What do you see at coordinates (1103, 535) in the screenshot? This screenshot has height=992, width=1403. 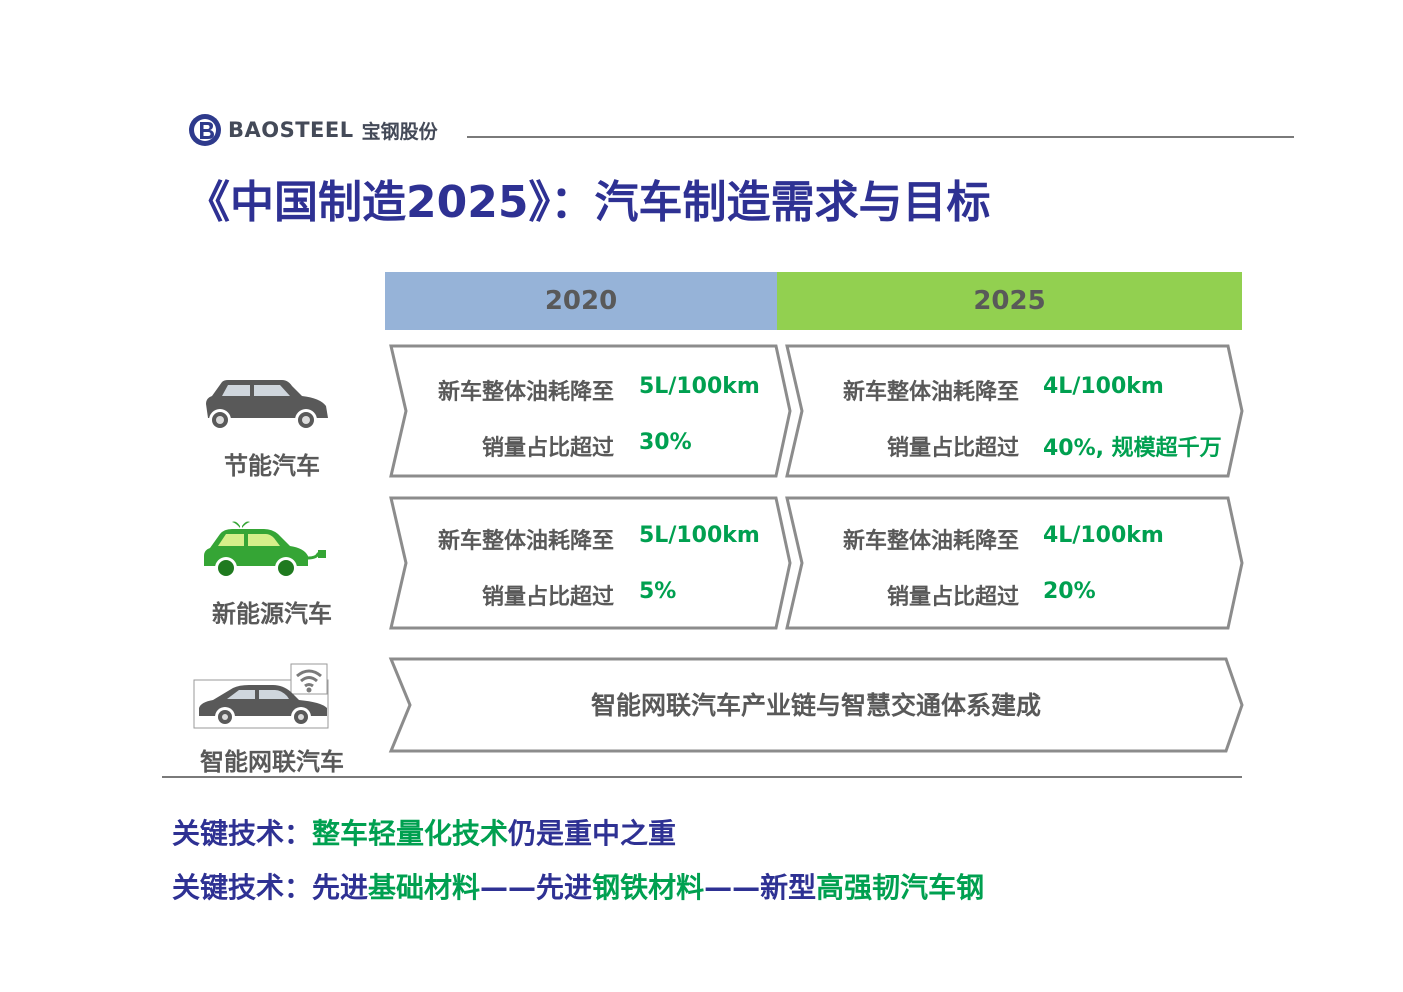 I see `cell-r2-2025-line1-value: 4L/100km` at bounding box center [1103, 535].